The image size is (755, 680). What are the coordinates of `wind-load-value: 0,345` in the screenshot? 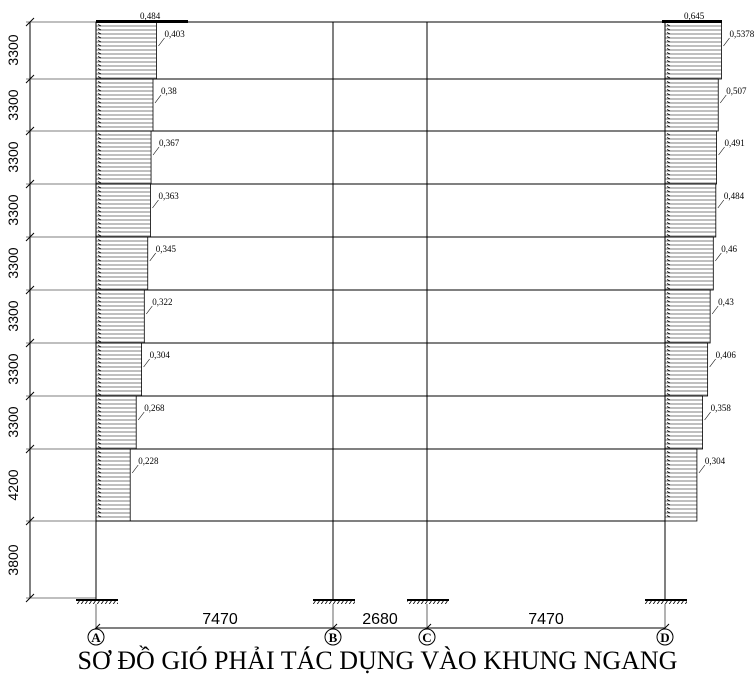 It's located at (166, 249).